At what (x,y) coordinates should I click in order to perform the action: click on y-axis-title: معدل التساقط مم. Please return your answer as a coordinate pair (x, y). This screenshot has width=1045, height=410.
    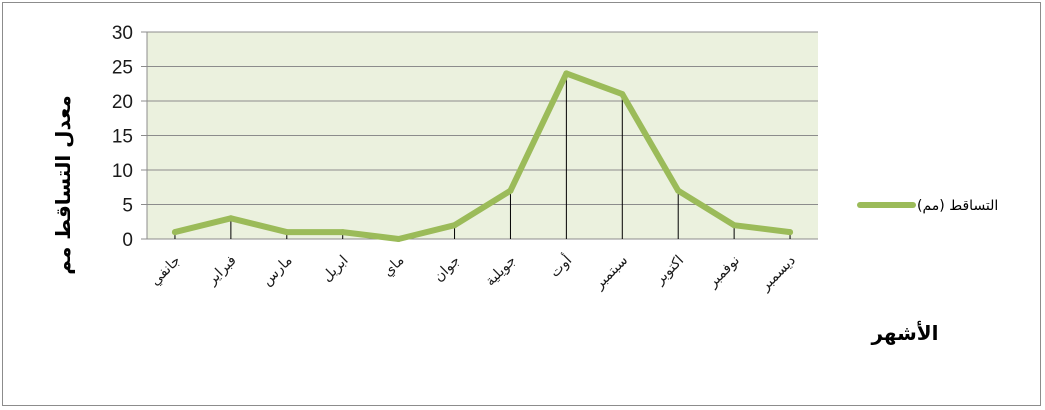
    Looking at the image, I should click on (63, 184).